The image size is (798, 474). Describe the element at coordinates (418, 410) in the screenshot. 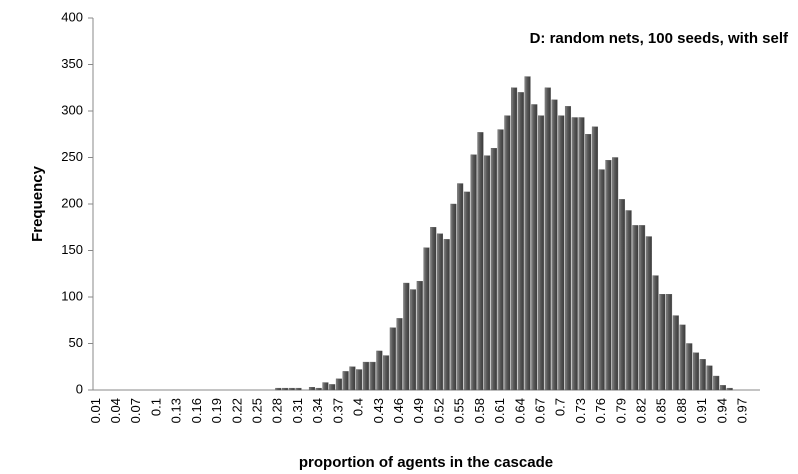

I see `x-tick-label: 0.49` at that location.